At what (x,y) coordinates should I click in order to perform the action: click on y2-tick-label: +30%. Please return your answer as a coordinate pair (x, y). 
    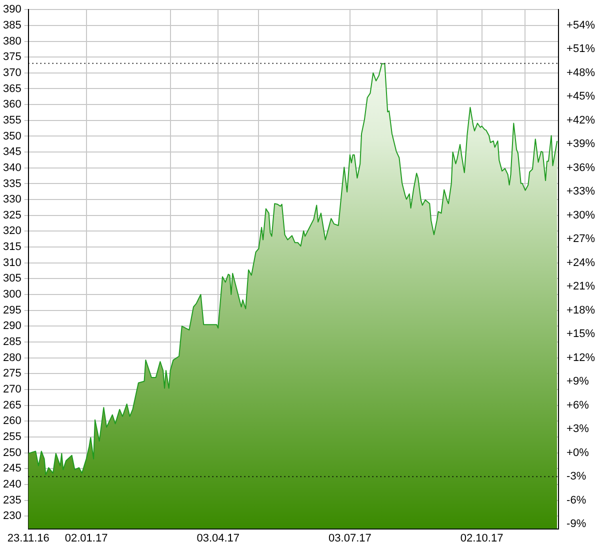
    Looking at the image, I should click on (581, 215).